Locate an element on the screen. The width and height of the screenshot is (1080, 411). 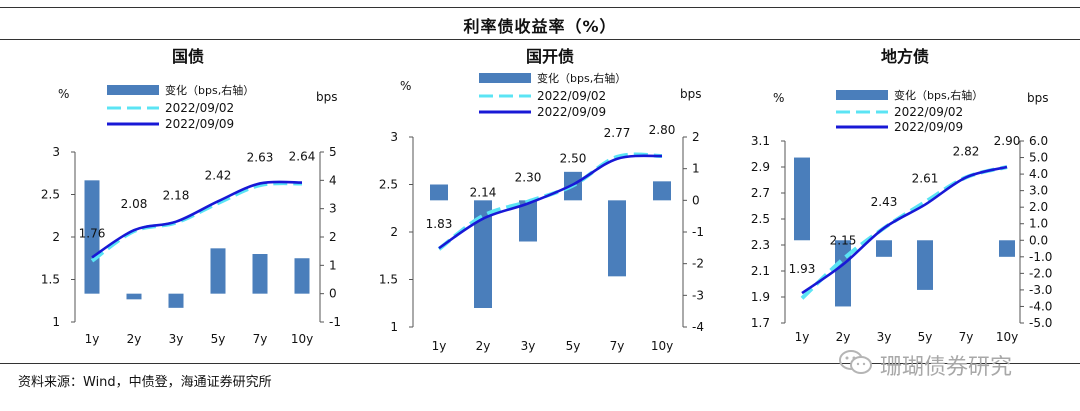
left-tick-label: 2.9 is located at coordinates (760, 167).